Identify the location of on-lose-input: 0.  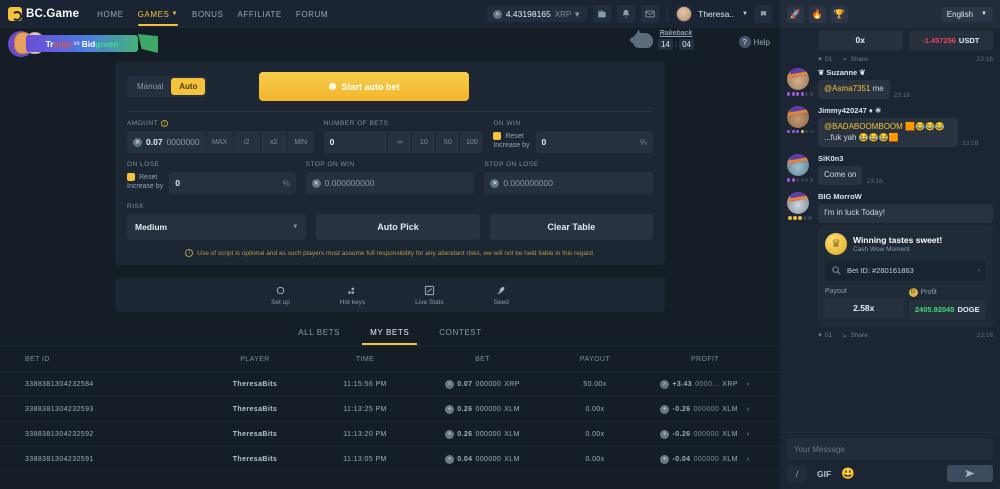
(177, 183).